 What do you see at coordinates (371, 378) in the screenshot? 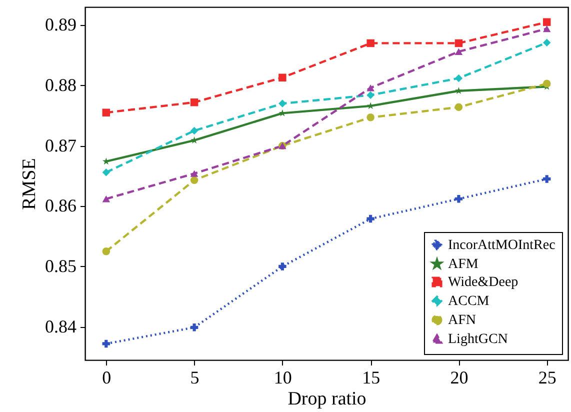
I see `x-tick-label: 15` at bounding box center [371, 378].